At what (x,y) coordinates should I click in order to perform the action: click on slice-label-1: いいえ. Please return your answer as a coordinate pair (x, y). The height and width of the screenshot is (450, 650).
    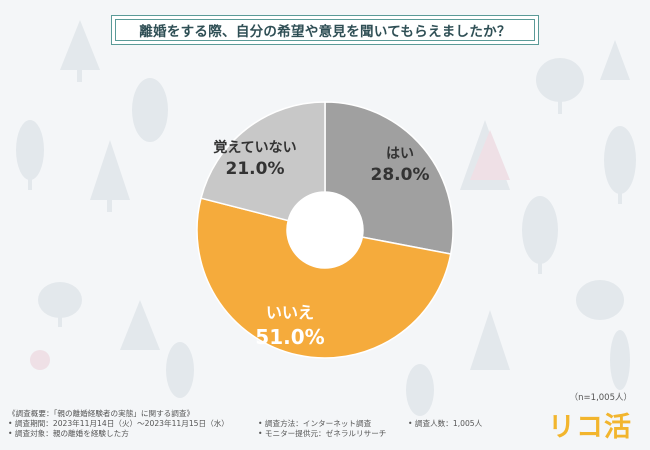
    Looking at the image, I should click on (290, 312).